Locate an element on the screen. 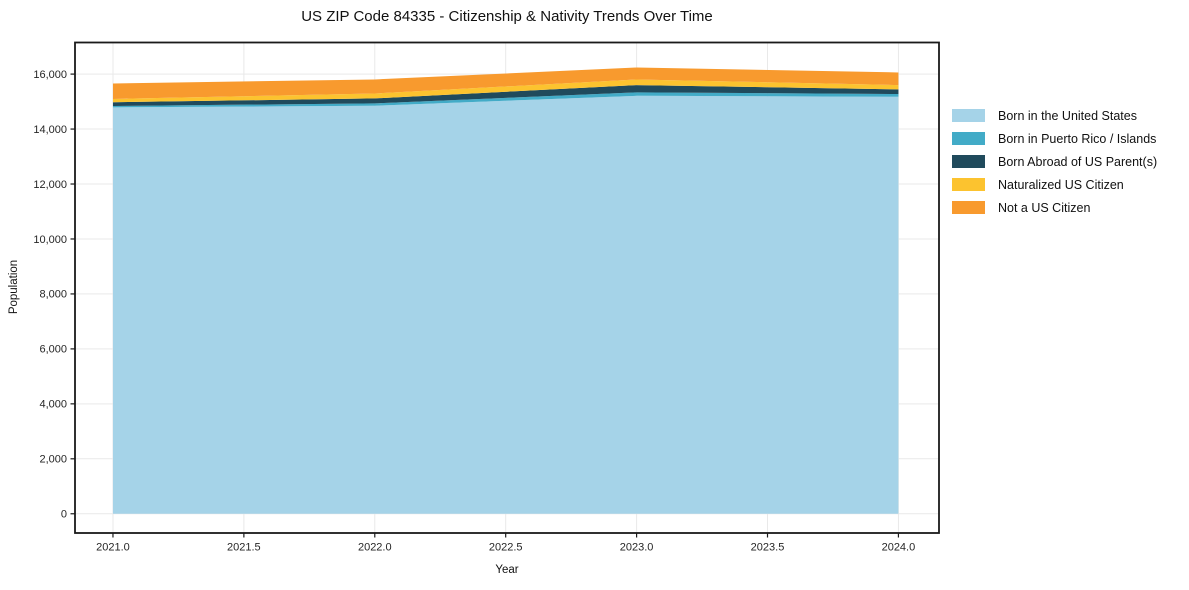 The image size is (1189, 590). x-tick-label: 2023.5 is located at coordinates (768, 548).